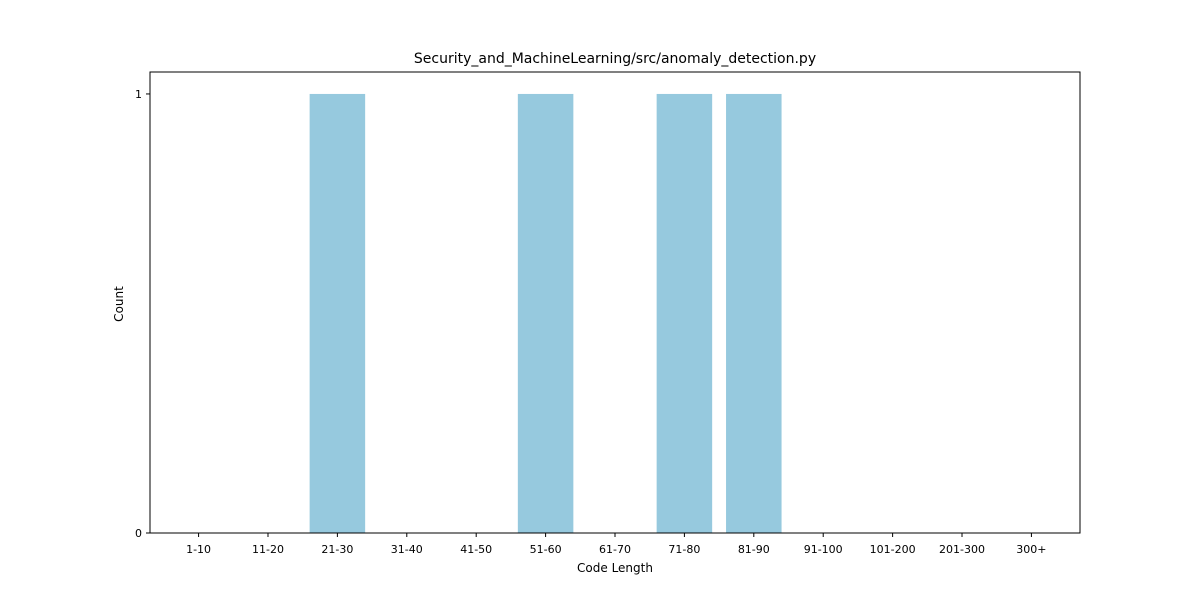 This screenshot has width=1200, height=600. I want to click on x-tick-label-101-200: 101-200, so click(893, 549).